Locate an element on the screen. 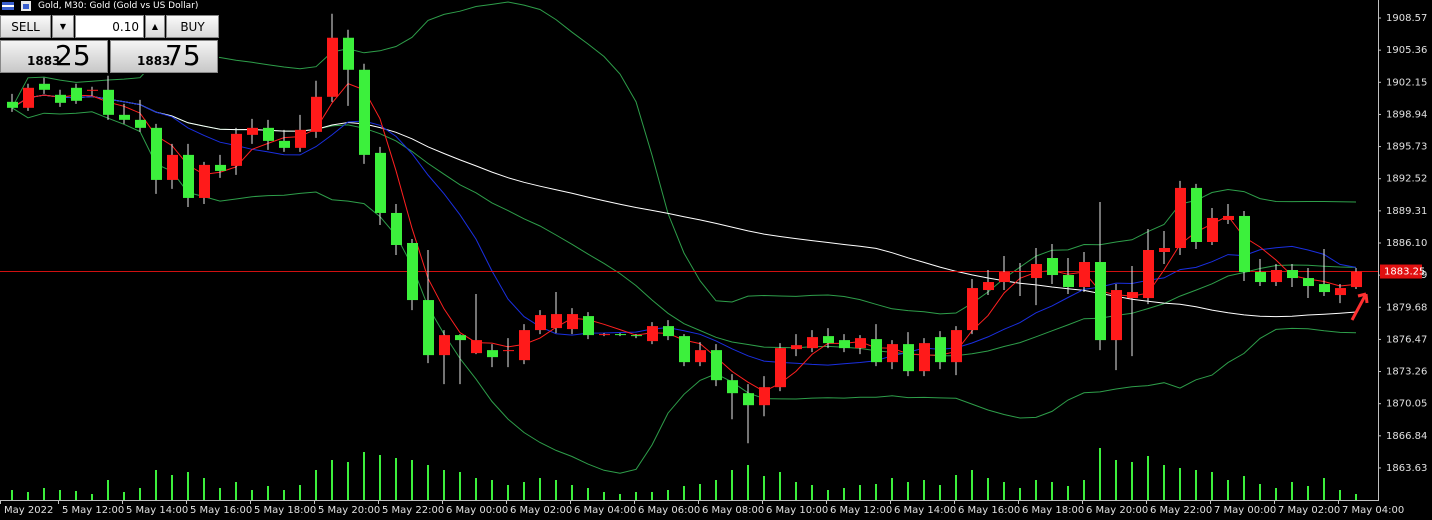 The image size is (1432, 520). x-tick-label: 6 May 10:00 is located at coordinates (797, 510).